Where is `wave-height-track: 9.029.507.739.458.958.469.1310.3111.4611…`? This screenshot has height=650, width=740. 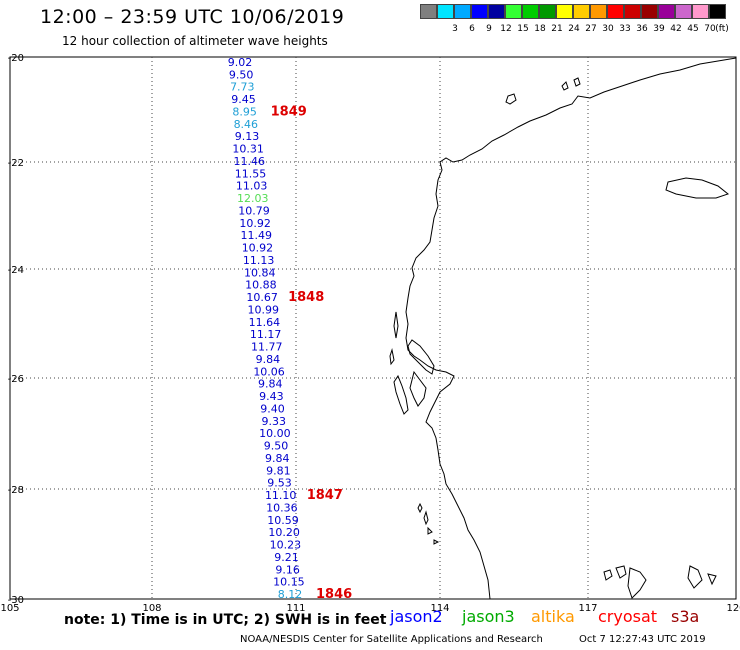 wave-height-track: 9.029.507.739.458.958.469.1310.3111.4611… is located at coordinates (266, 328).